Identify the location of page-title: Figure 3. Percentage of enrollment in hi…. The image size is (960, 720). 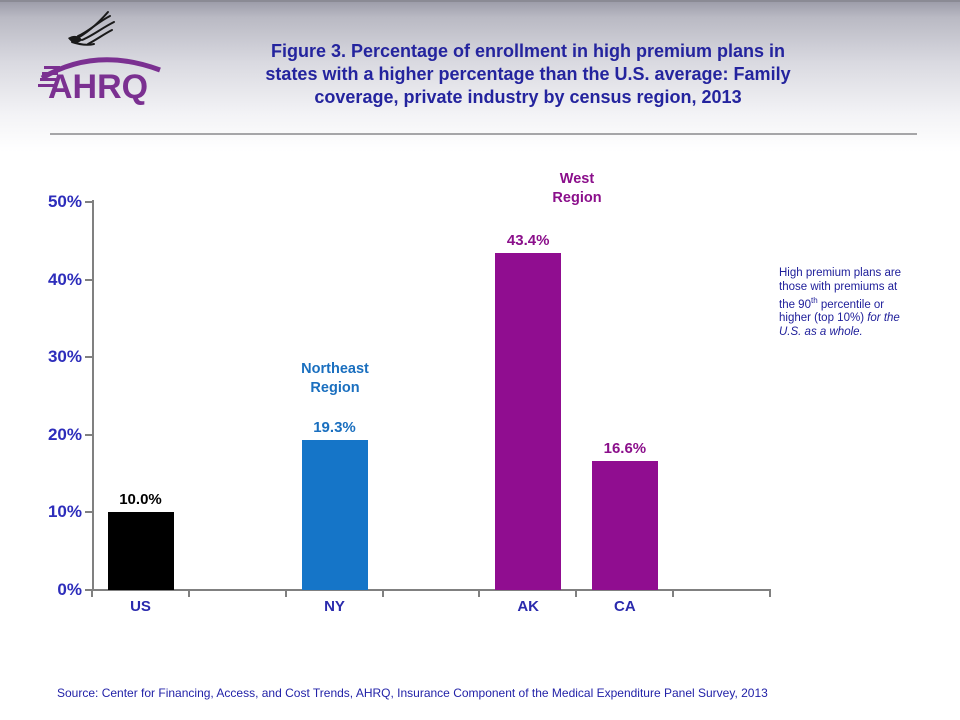
(528, 74).